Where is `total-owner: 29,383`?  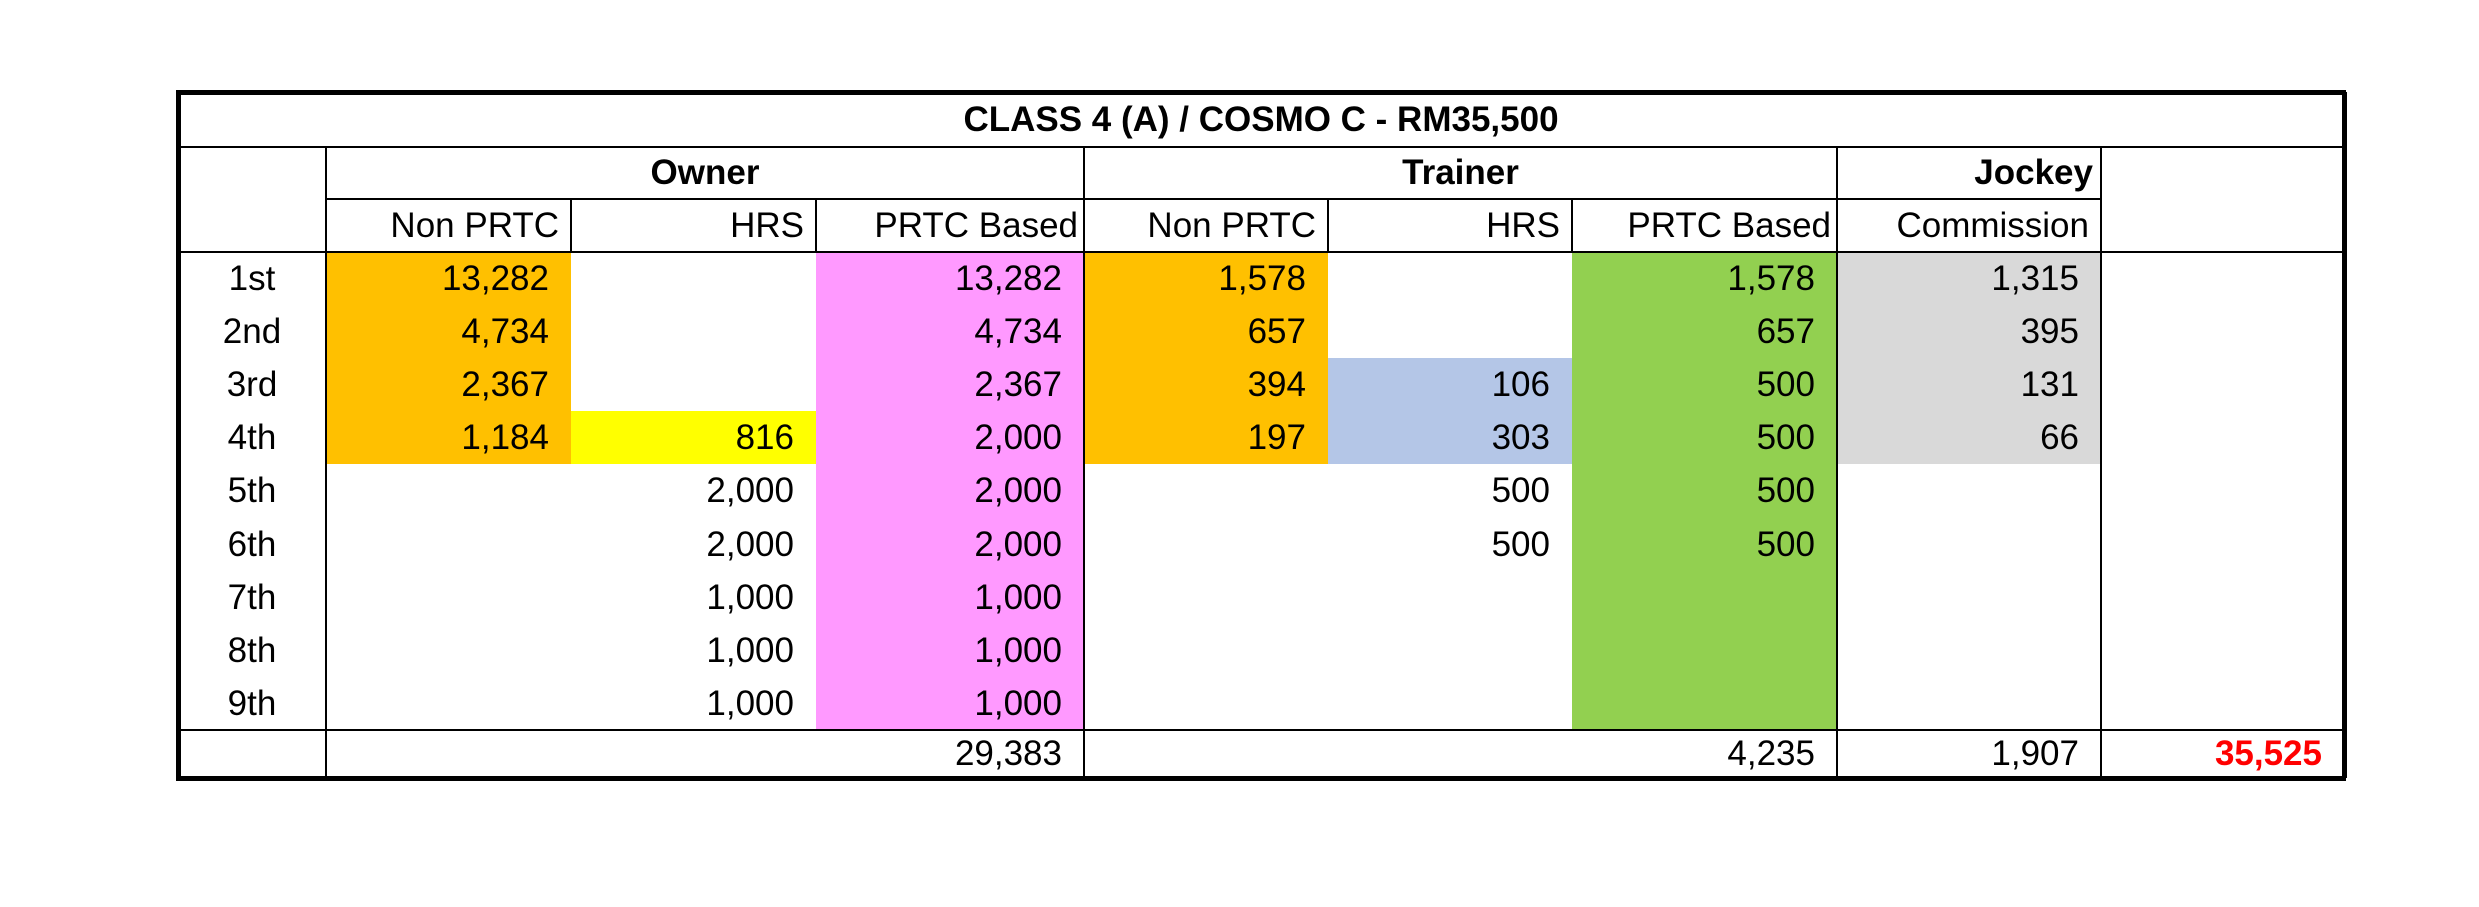
total-owner: 29,383 is located at coordinates (1008, 753).